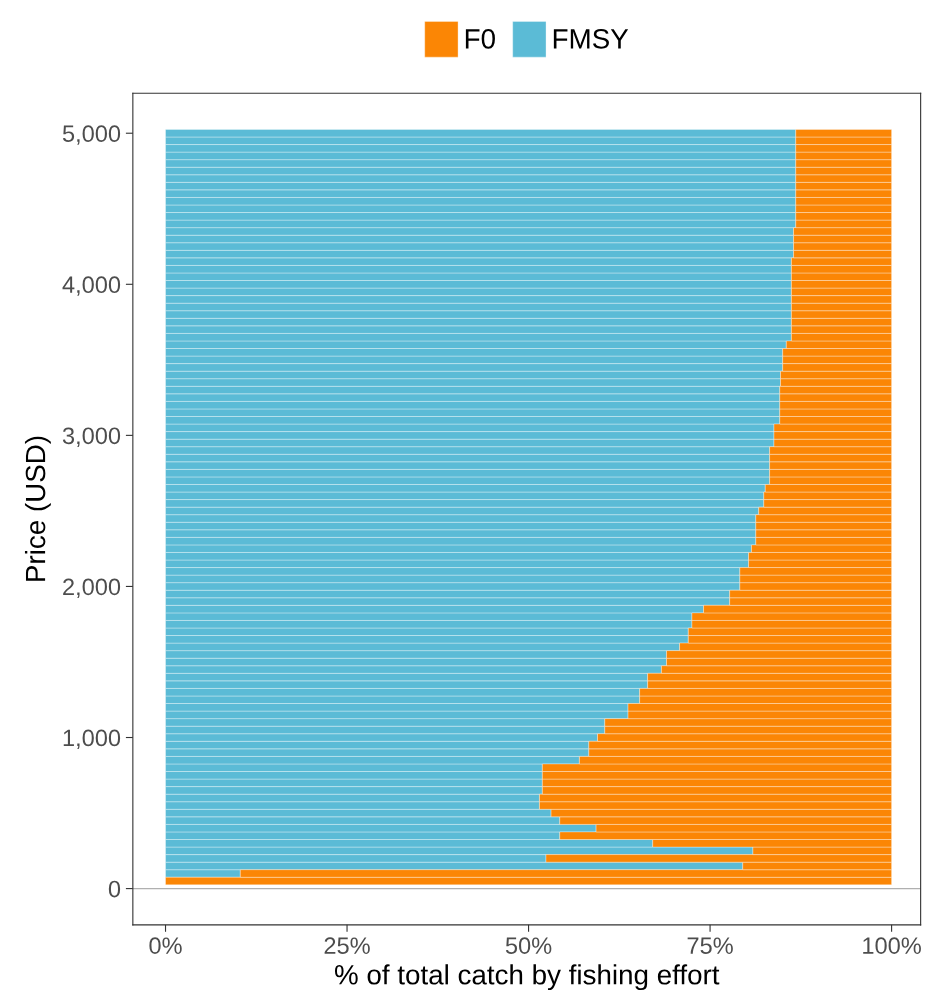  Describe the element at coordinates (347, 945) in the screenshot. I see `x-tick-label: 25%` at that location.